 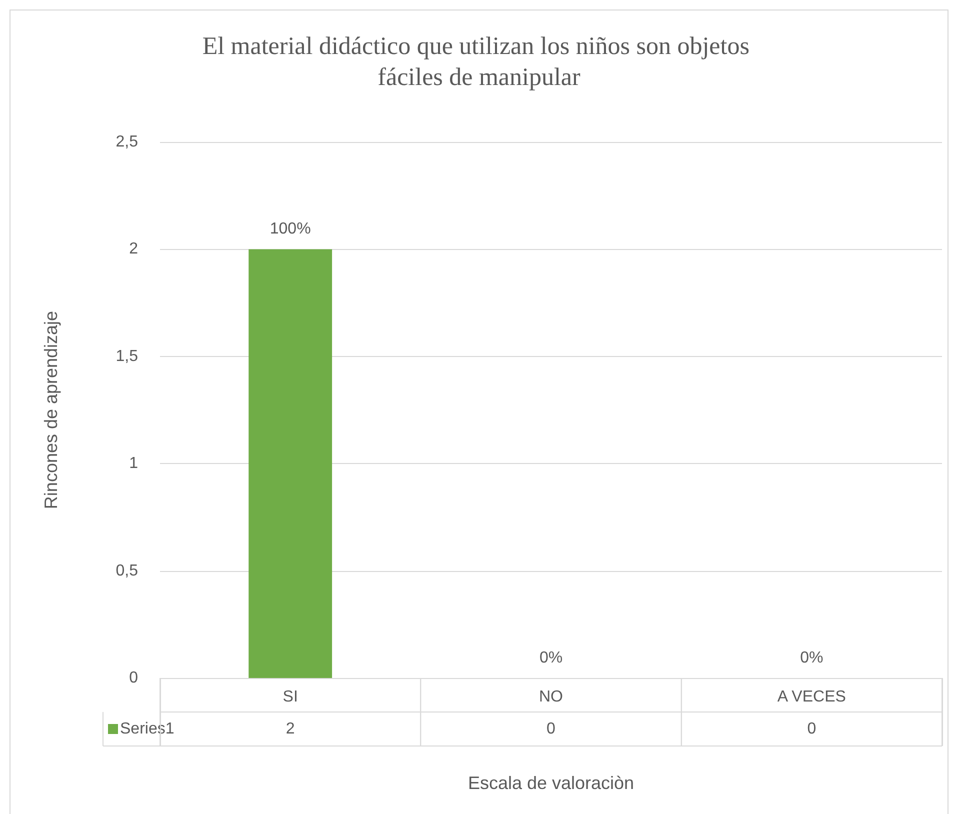 I want to click on y-axis-title: Rincones de aprendizaje, so click(x=51, y=410).